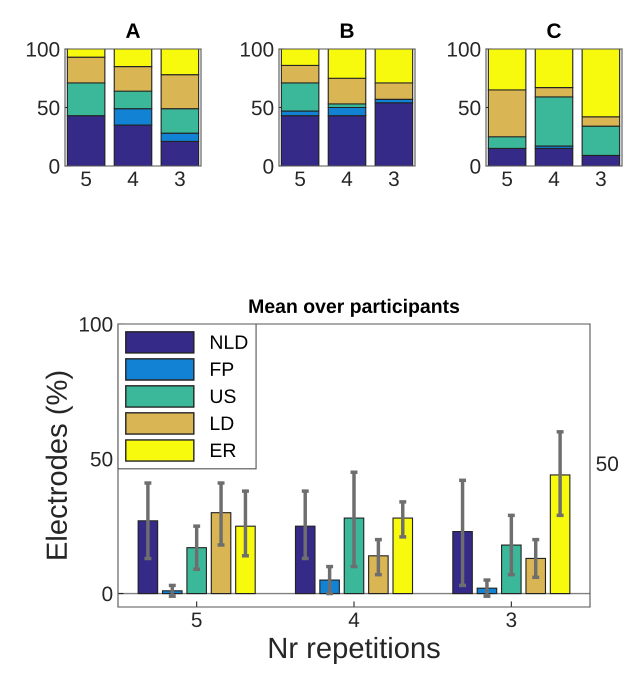  What do you see at coordinates (354, 307) in the screenshot?
I see `chart-title: Mean over participants` at bounding box center [354, 307].